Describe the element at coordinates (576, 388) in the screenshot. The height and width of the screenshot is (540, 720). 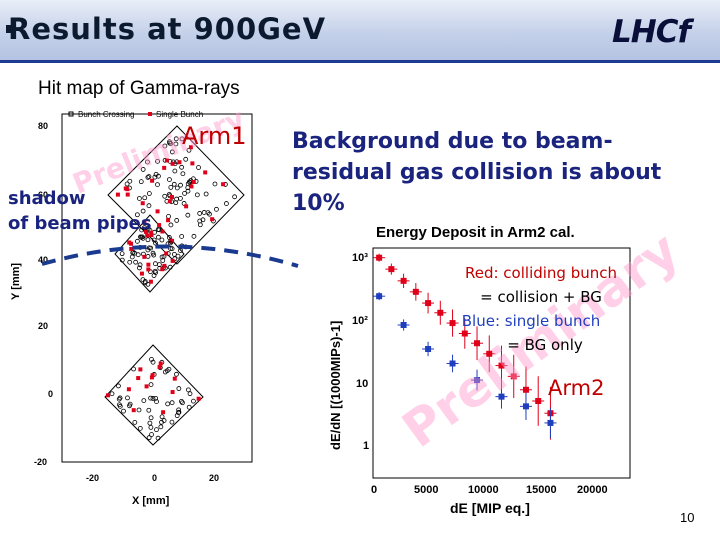
I see `arm2-label: Arm2` at that location.